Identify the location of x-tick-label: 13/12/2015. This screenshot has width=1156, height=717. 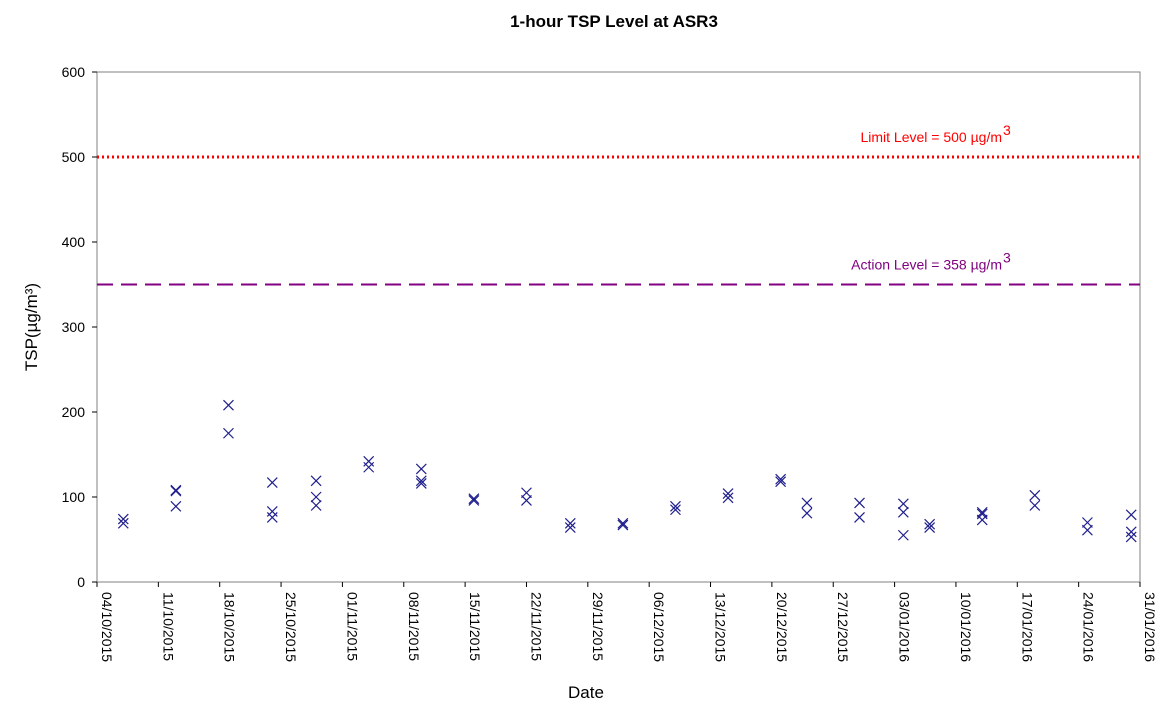
(721, 627).